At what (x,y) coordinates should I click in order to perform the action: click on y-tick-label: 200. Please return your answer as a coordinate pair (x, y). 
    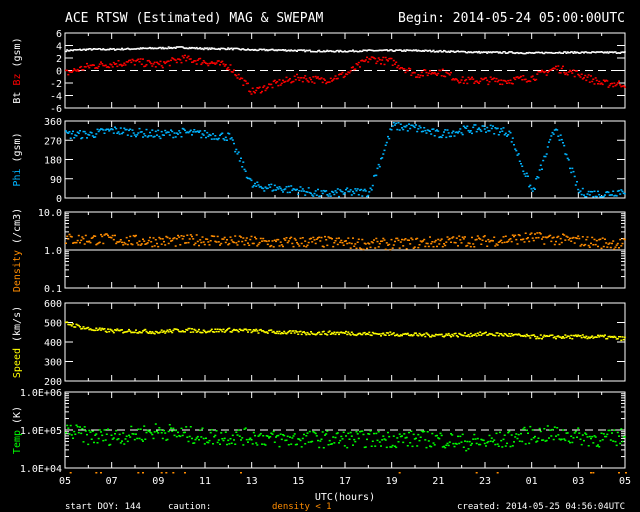
    Looking at the image, I should click on (53, 382).